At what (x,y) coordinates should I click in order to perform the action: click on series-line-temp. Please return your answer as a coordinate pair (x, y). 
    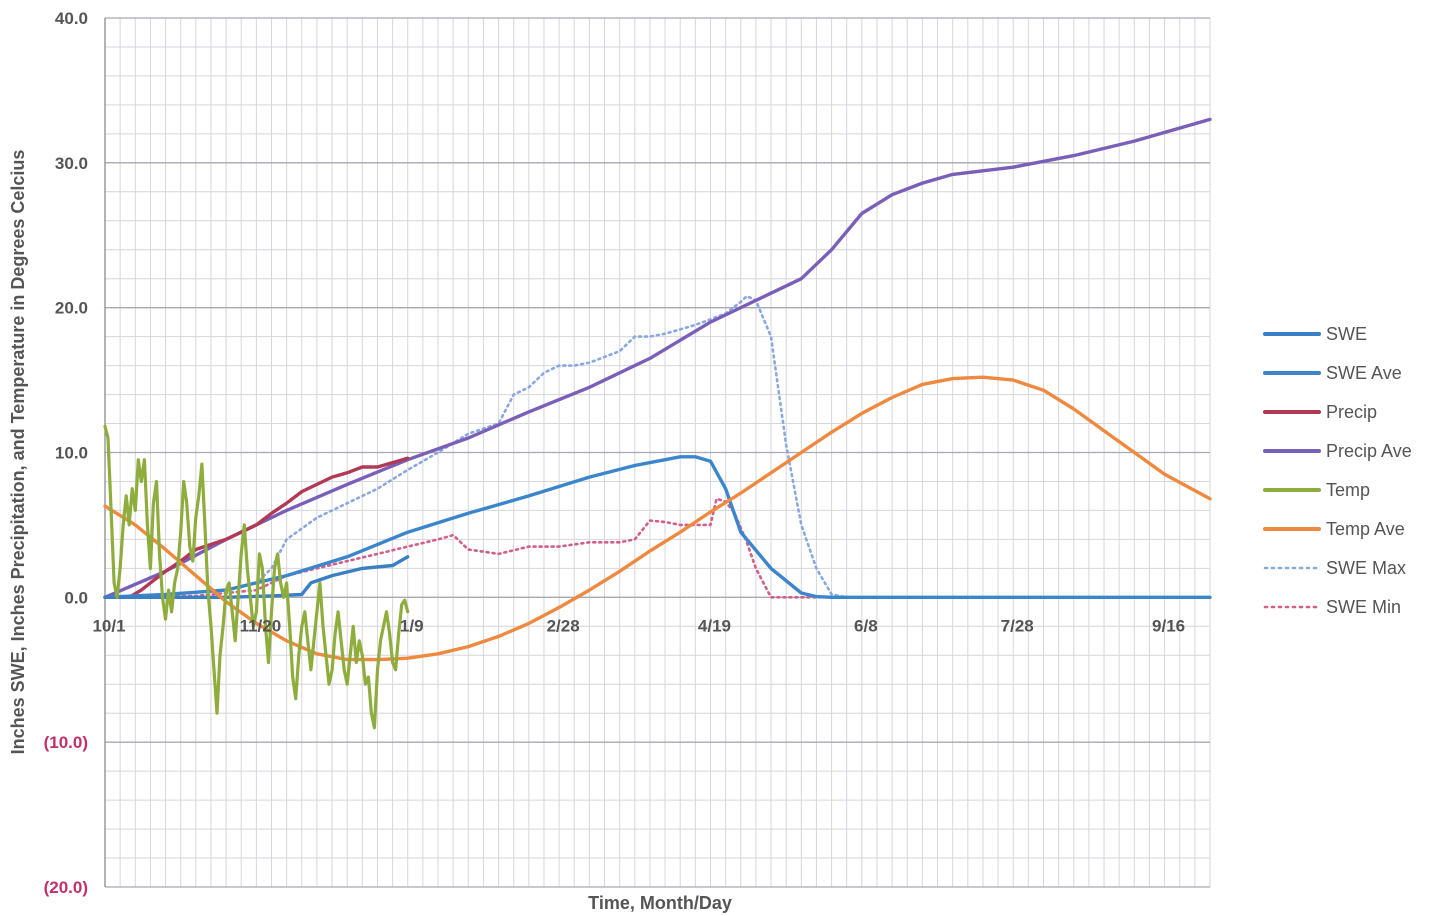
    Looking at the image, I should click on (256, 577).